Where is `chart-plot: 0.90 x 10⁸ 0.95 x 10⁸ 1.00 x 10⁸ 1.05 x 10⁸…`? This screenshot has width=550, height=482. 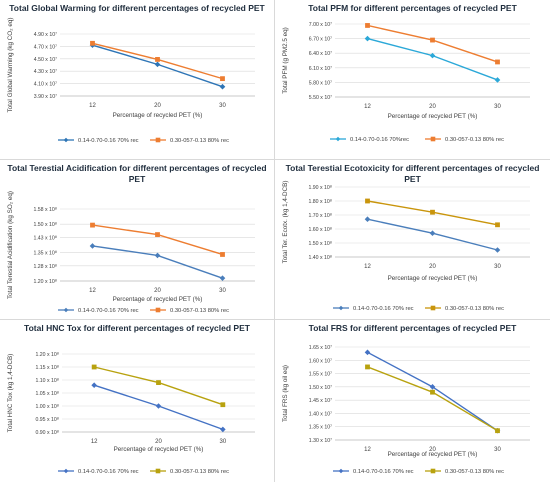 chart-plot: 0.90 x 10⁸ 0.95 x 10⁸ 1.00 x 10⁸ 1.05 x 10⁸… is located at coordinates (131, 413).